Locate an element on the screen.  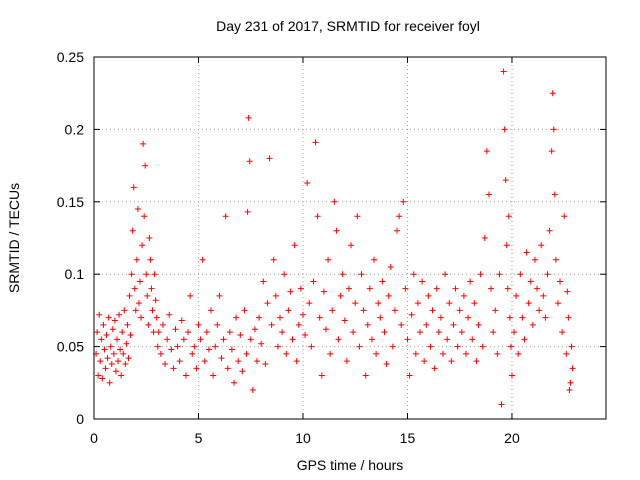
y-tick-label: 0.1 is located at coordinates (75, 274).